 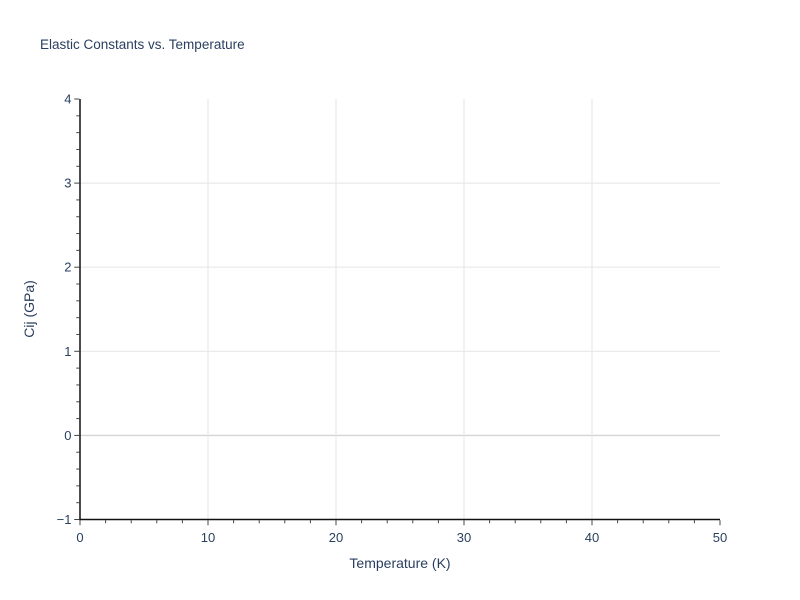 I want to click on y-tick-label: 3, so click(x=67, y=183).